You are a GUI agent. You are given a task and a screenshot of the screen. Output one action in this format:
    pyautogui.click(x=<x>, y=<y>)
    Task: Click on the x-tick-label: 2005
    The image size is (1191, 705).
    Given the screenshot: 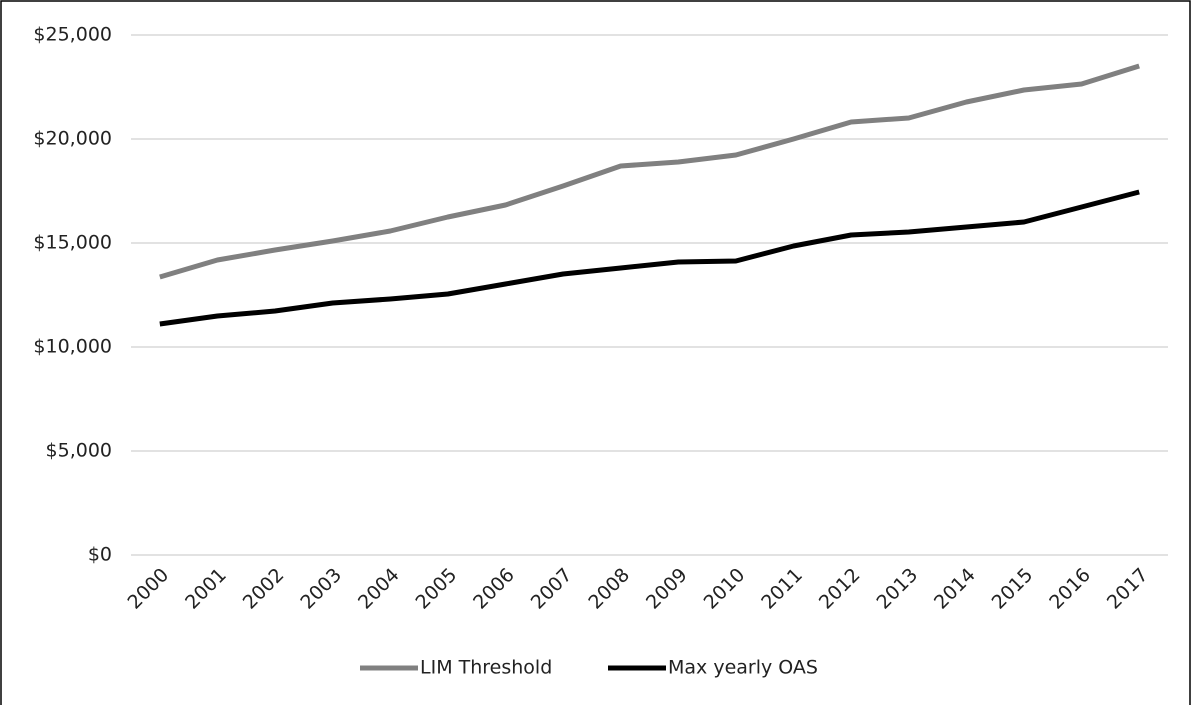 What is the action you would take?
    pyautogui.click(x=437, y=589)
    